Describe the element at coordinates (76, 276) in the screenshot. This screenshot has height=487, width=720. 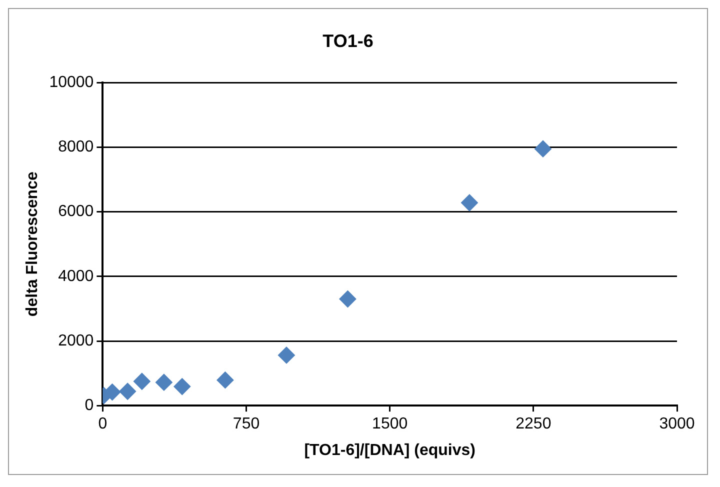
I see `y-tick-label: 4000` at that location.